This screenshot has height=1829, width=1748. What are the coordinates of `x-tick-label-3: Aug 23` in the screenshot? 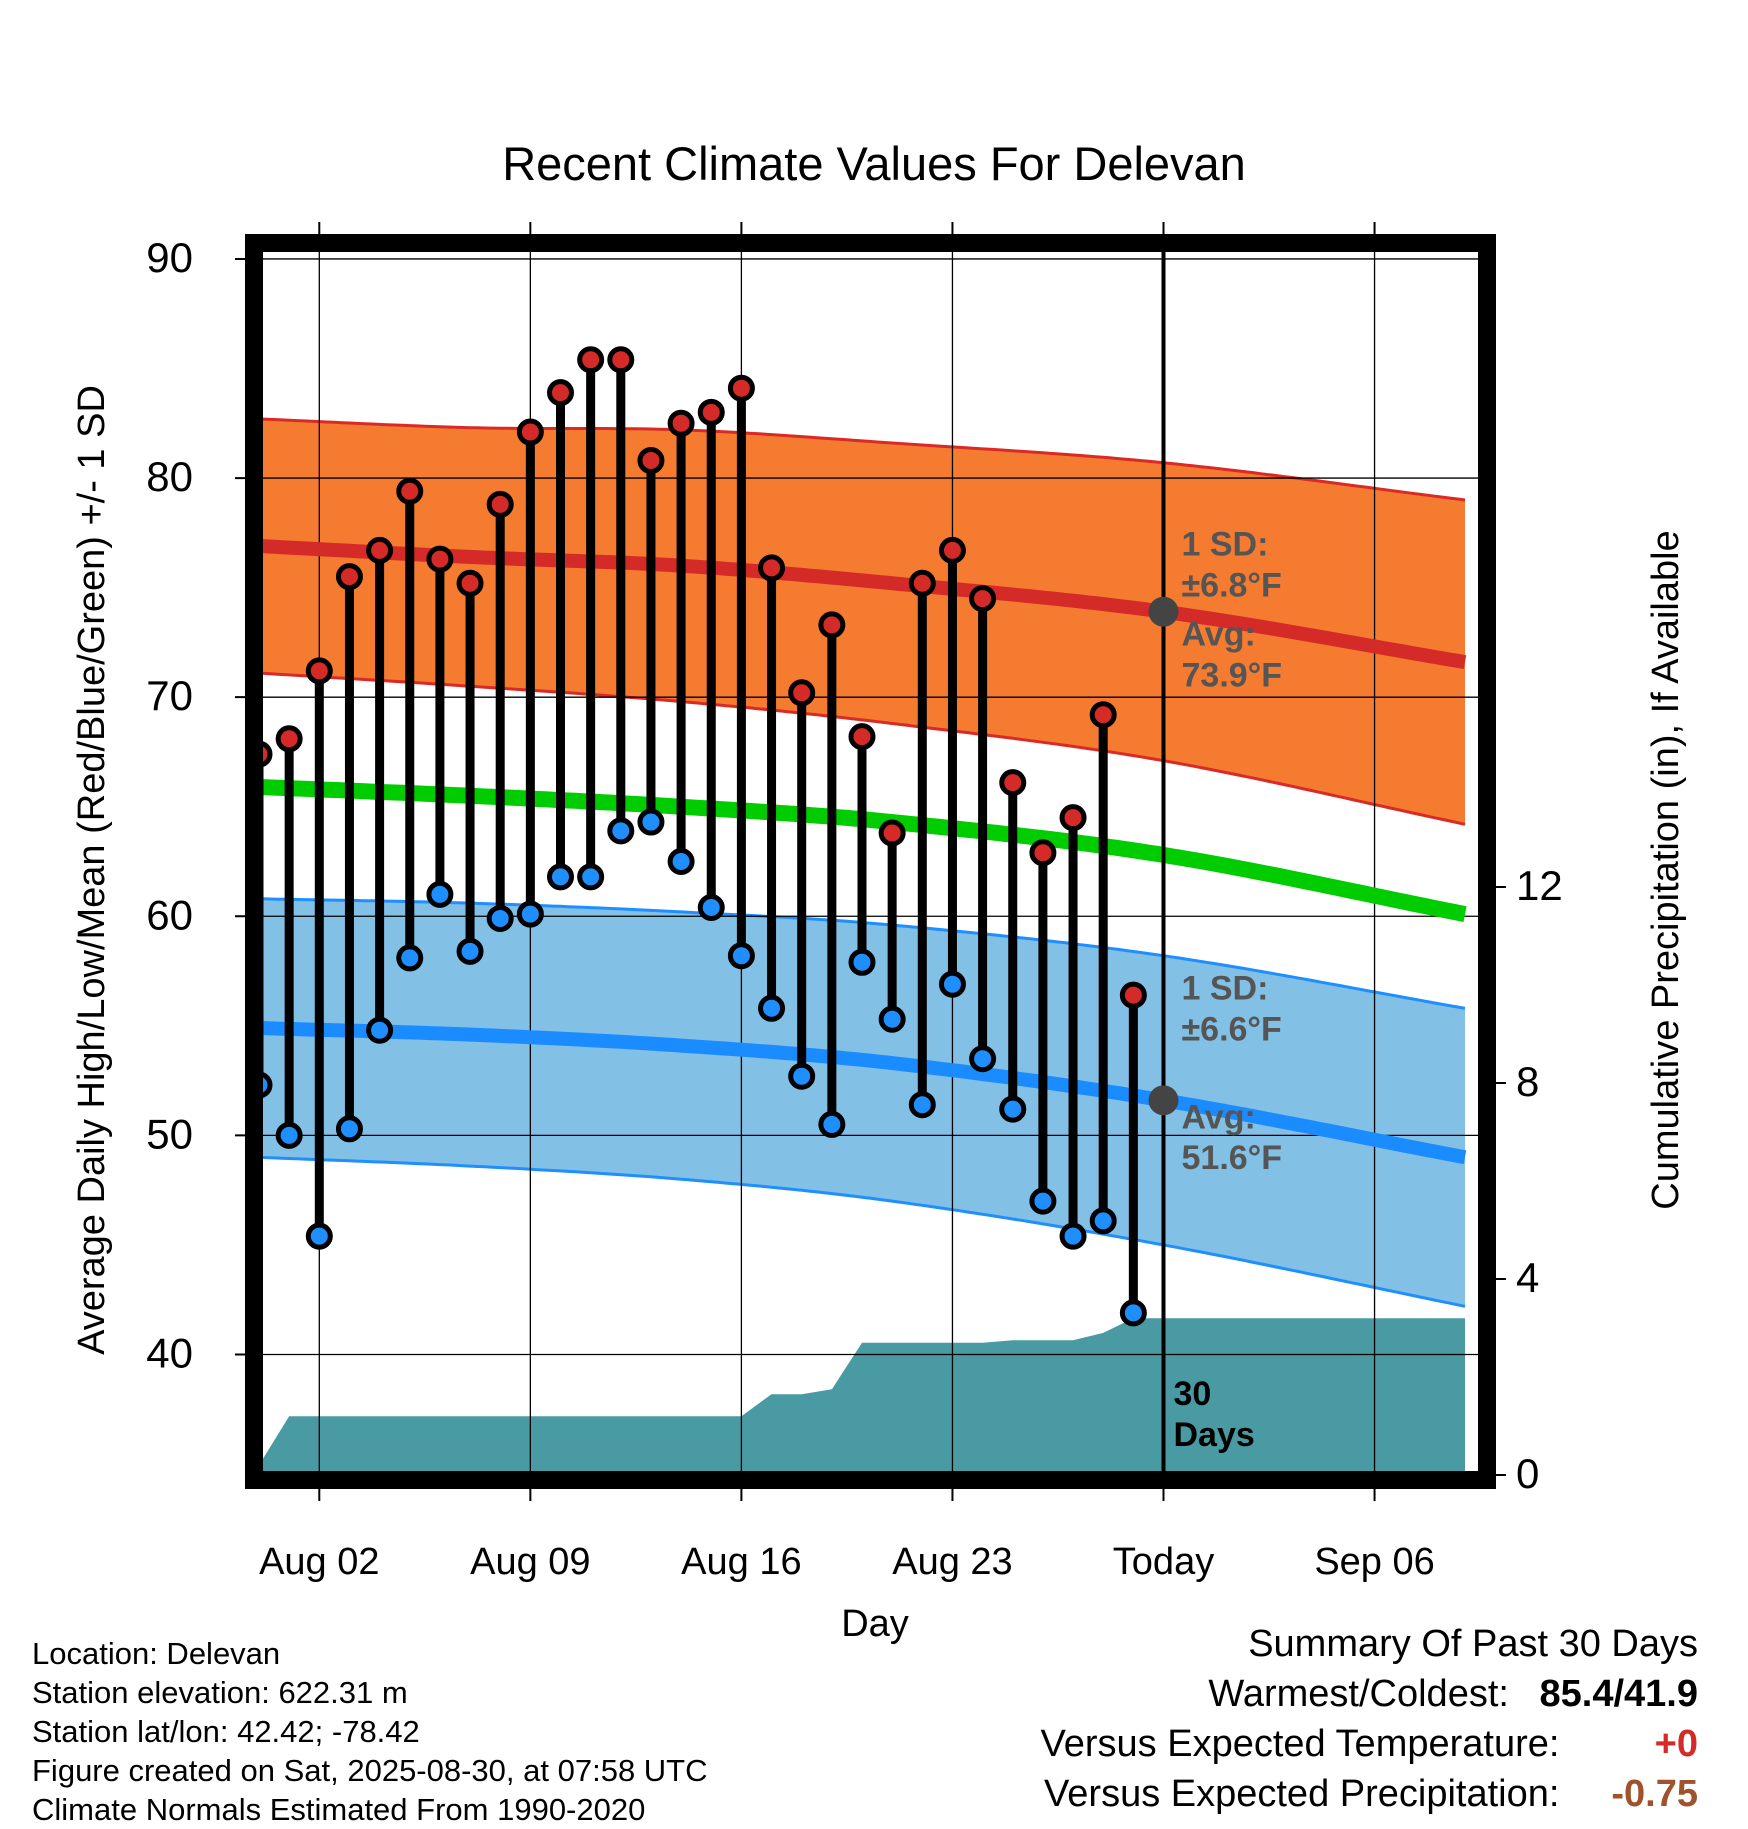 It's located at (952, 1562).